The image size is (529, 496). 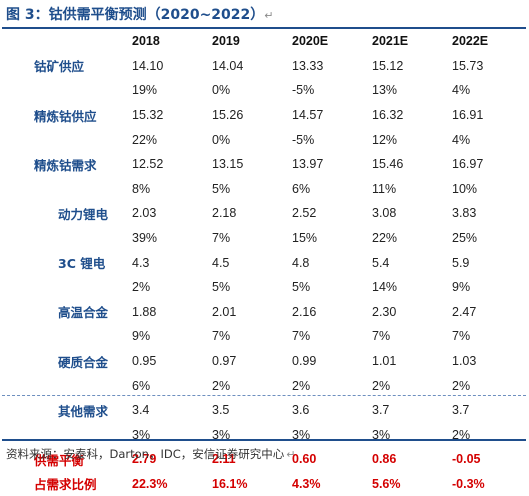 I want to click on row-label: 精炼钴需求, so click(x=65, y=165).